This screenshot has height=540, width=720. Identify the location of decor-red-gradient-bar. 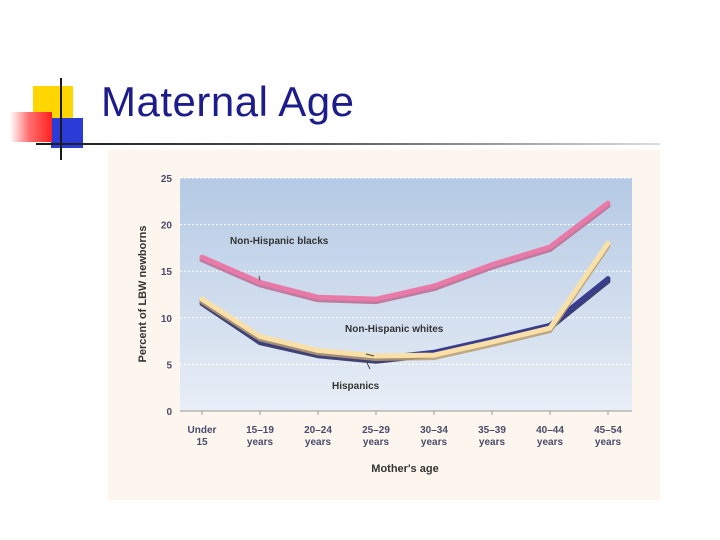
(31, 127).